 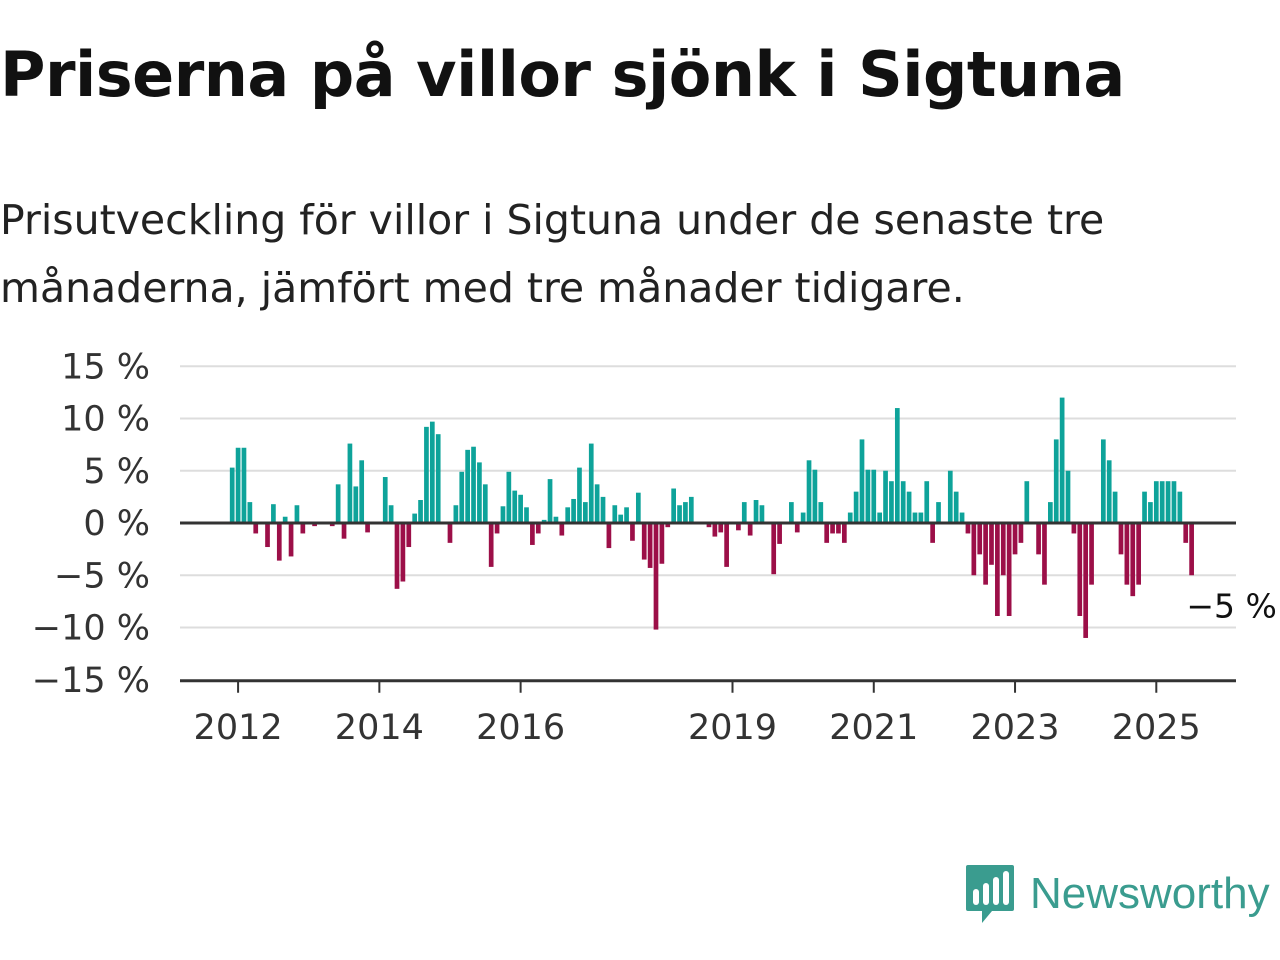 What do you see at coordinates (105, 367) in the screenshot?
I see `y-tick-label: 15 %` at bounding box center [105, 367].